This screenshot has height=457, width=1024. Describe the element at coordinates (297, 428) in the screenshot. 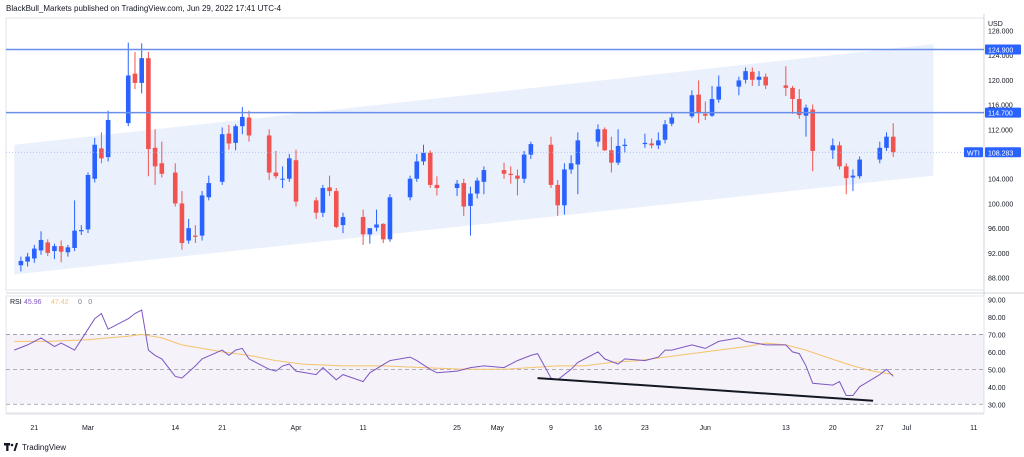

I see `time-tick-label: Apr` at that location.